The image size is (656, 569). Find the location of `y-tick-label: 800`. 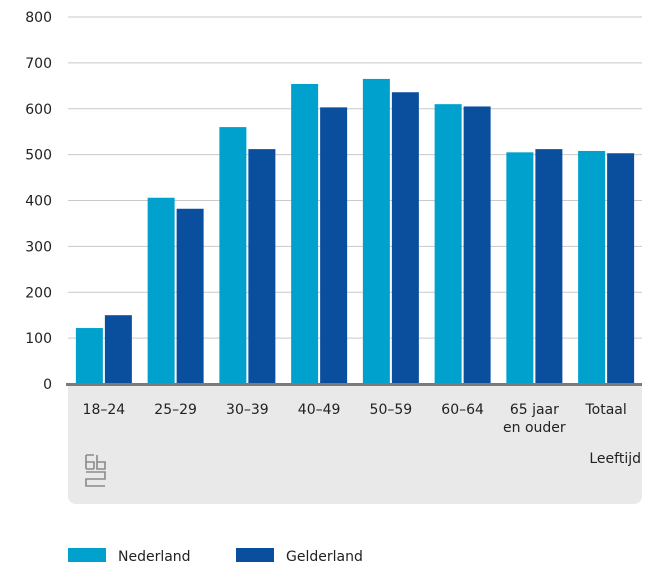

y-tick-label: 800 is located at coordinates (38, 18).